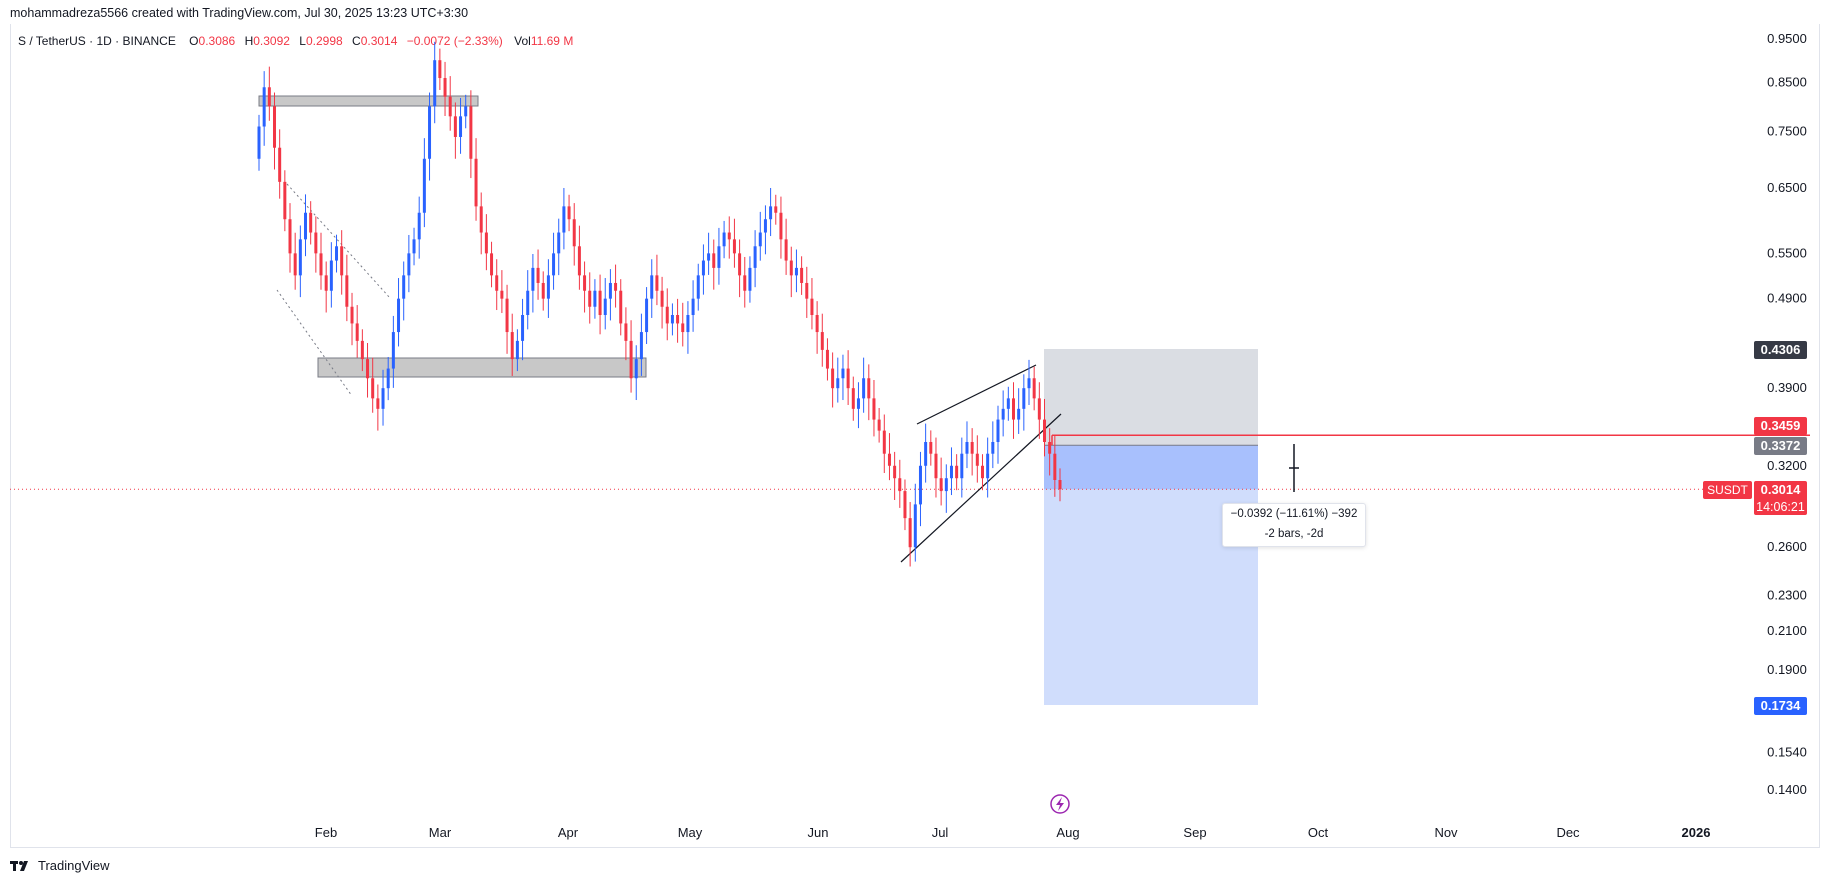 This screenshot has width=1835, height=884. I want to click on price-tag-target-bottom: 0.1734, so click(1780, 706).